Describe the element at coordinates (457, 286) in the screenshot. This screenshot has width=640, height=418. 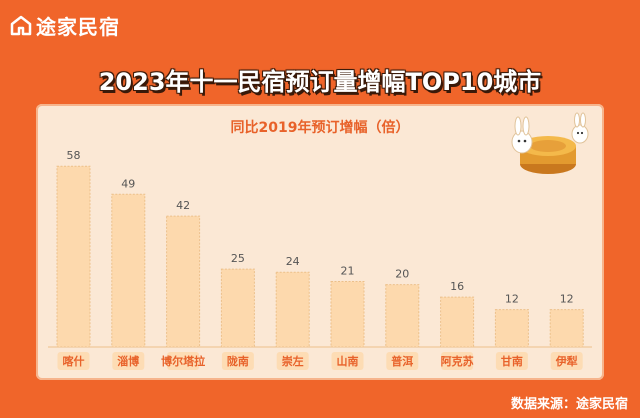
I see `data-label: 16` at that location.